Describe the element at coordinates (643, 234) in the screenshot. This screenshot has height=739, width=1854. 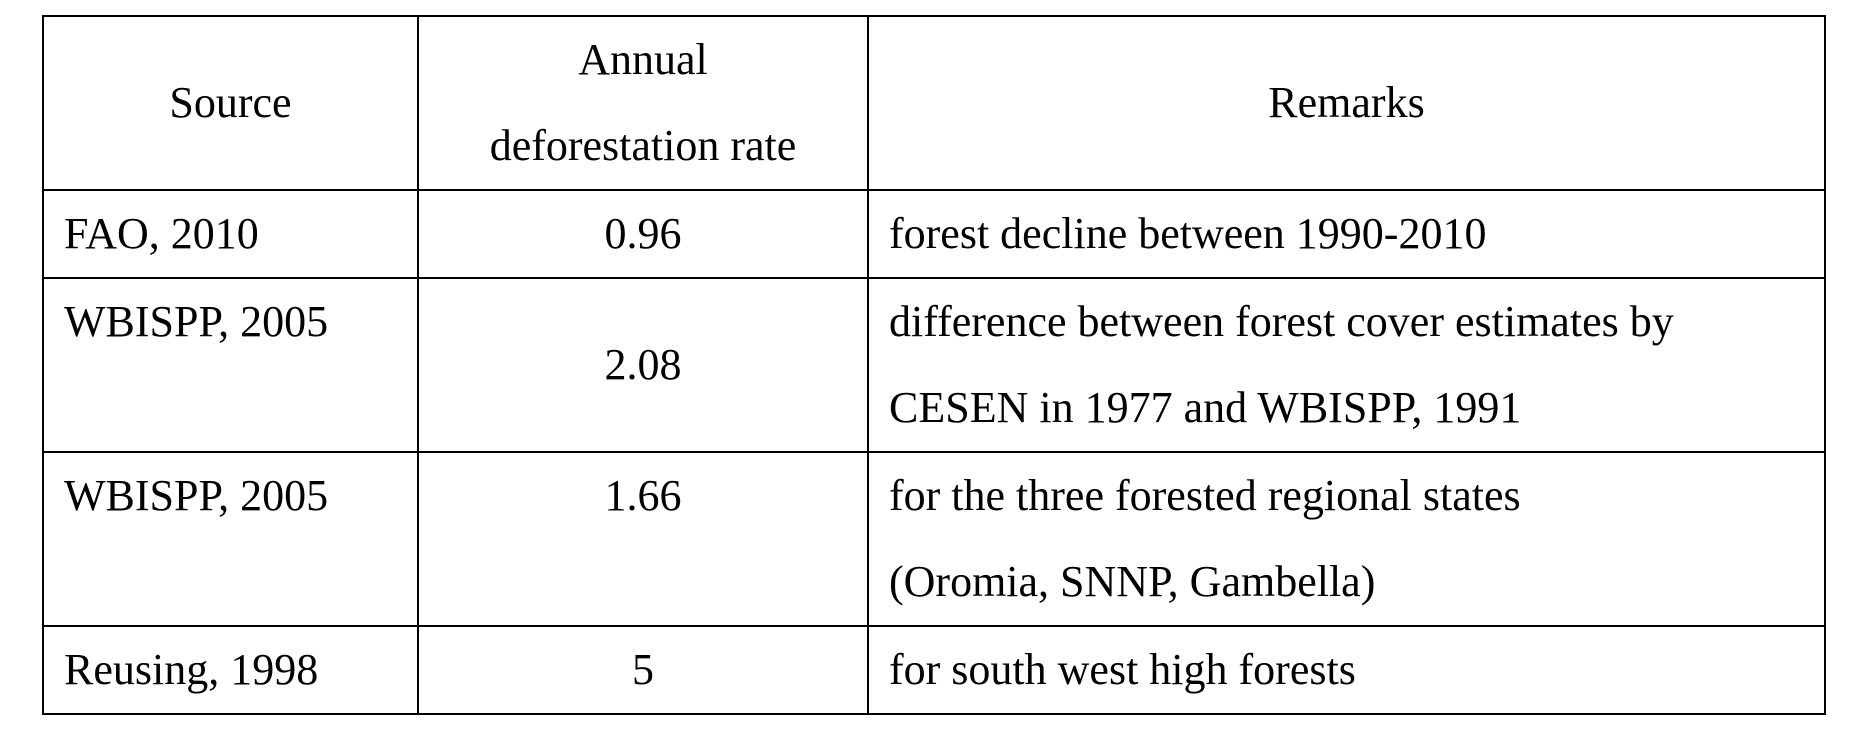
I see `cell-rate: 0.96` at that location.